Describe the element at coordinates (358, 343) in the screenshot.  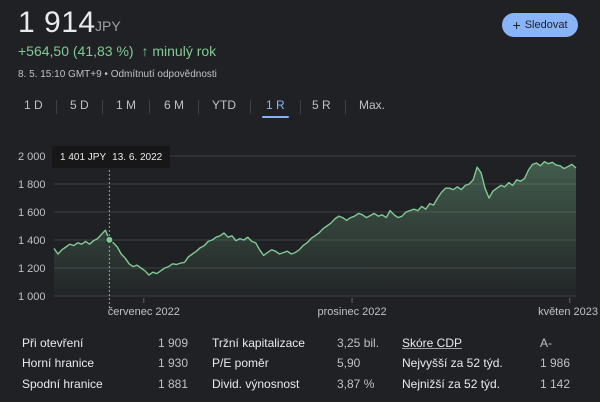
I see `stat-value-market-cap: 3,25 bil.` at that location.